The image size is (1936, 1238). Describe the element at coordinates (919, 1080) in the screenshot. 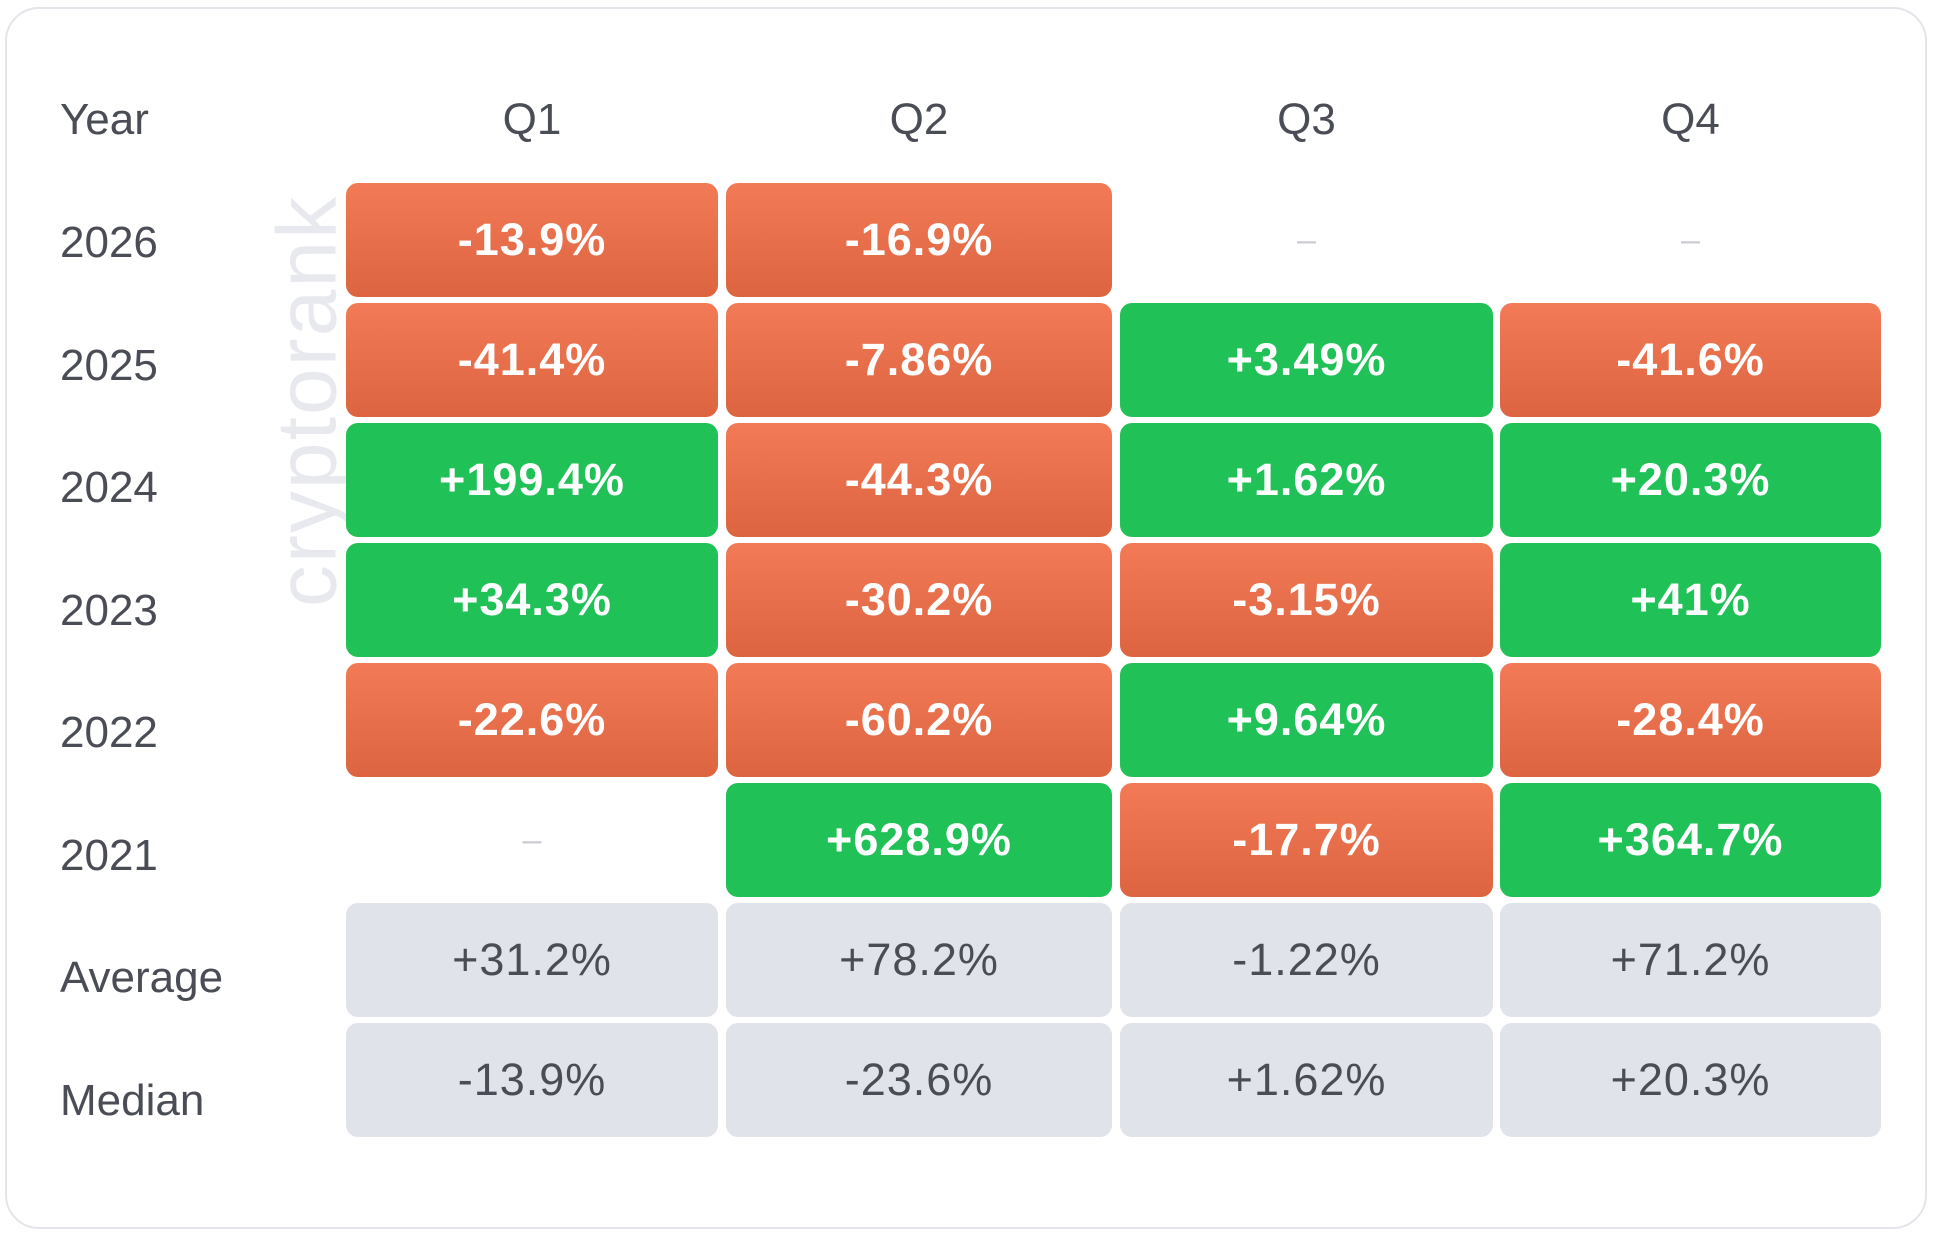

I see `table-cell: -23.6%` at that location.